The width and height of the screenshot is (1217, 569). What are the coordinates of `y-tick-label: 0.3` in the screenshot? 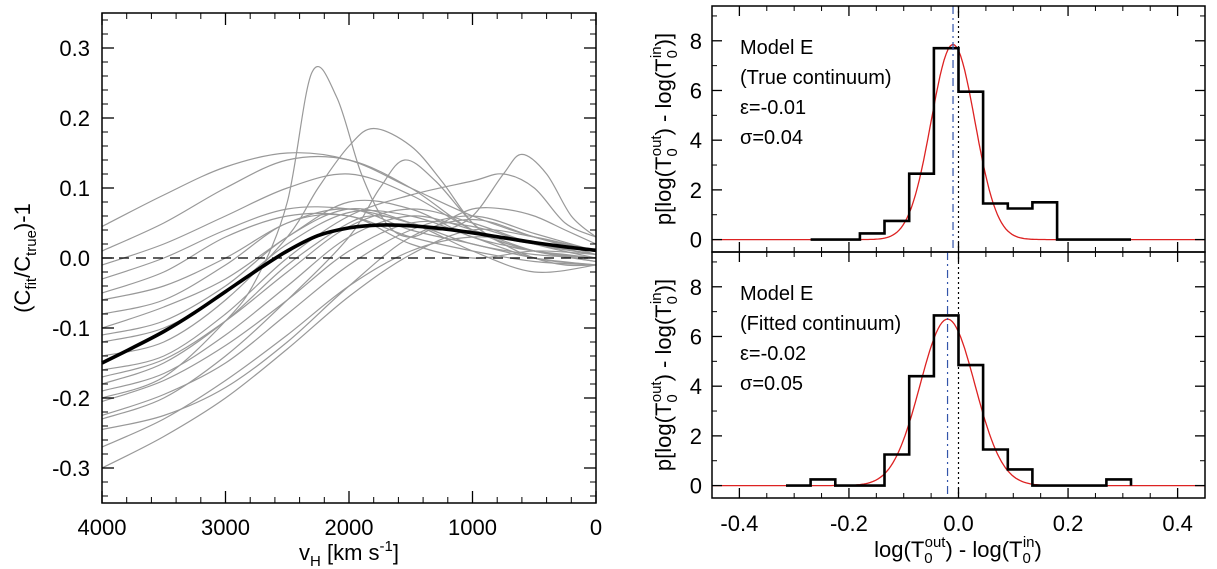 It's located at (74, 48).